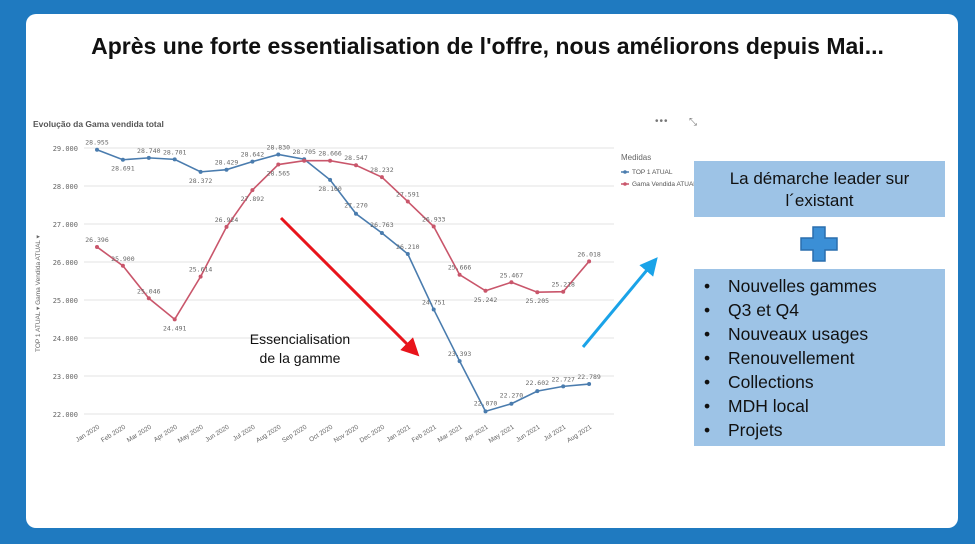 The width and height of the screenshot is (975, 547). Describe the element at coordinates (819, 200) in the screenshot. I see `leader-box-line-2: l´existant` at that location.